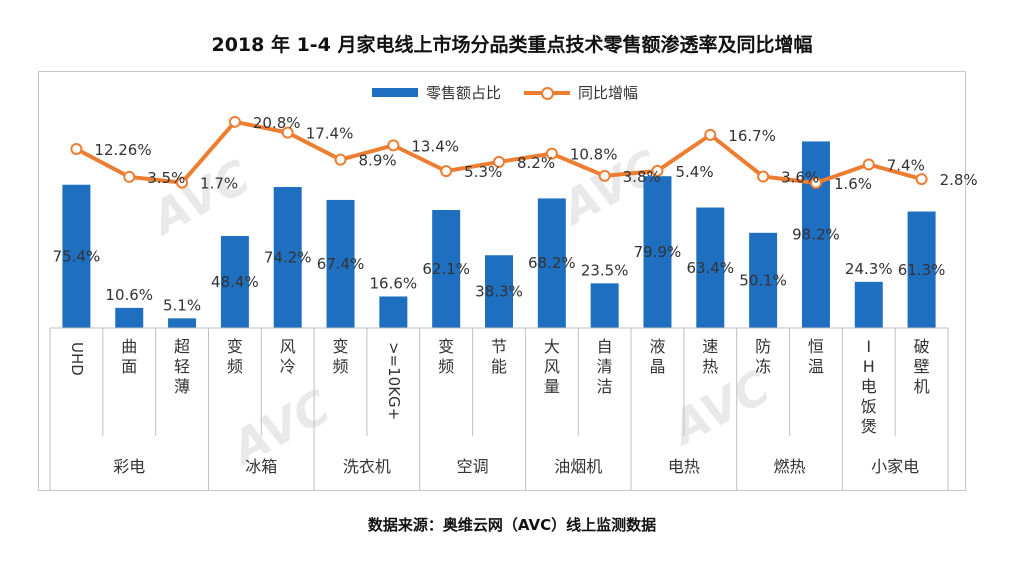  Describe the element at coordinates (605, 270) in the screenshot. I see `bar-data-label: 23.5%` at that location.